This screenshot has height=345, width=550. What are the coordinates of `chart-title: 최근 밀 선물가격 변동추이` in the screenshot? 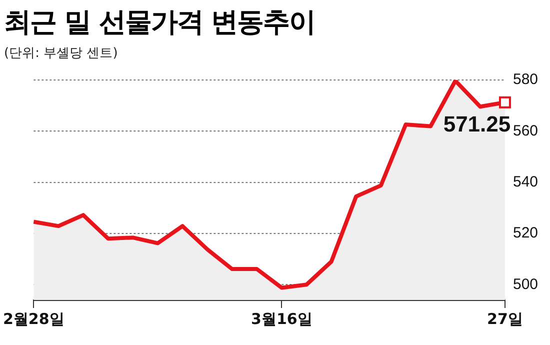 It's located at (159, 23).